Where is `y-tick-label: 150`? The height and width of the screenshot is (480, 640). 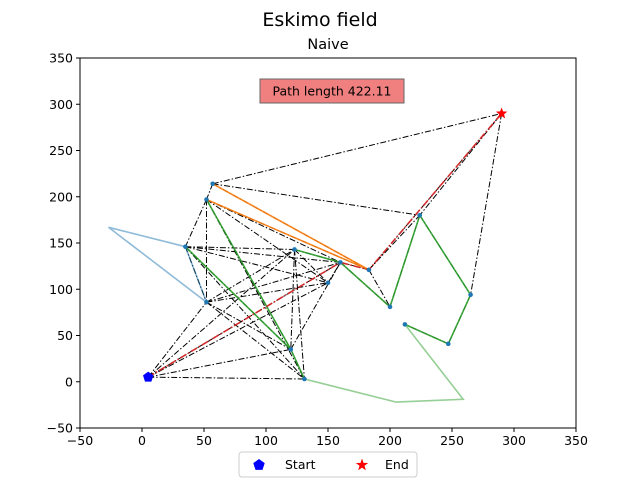
y-tick-label: 150 is located at coordinates (61, 243).